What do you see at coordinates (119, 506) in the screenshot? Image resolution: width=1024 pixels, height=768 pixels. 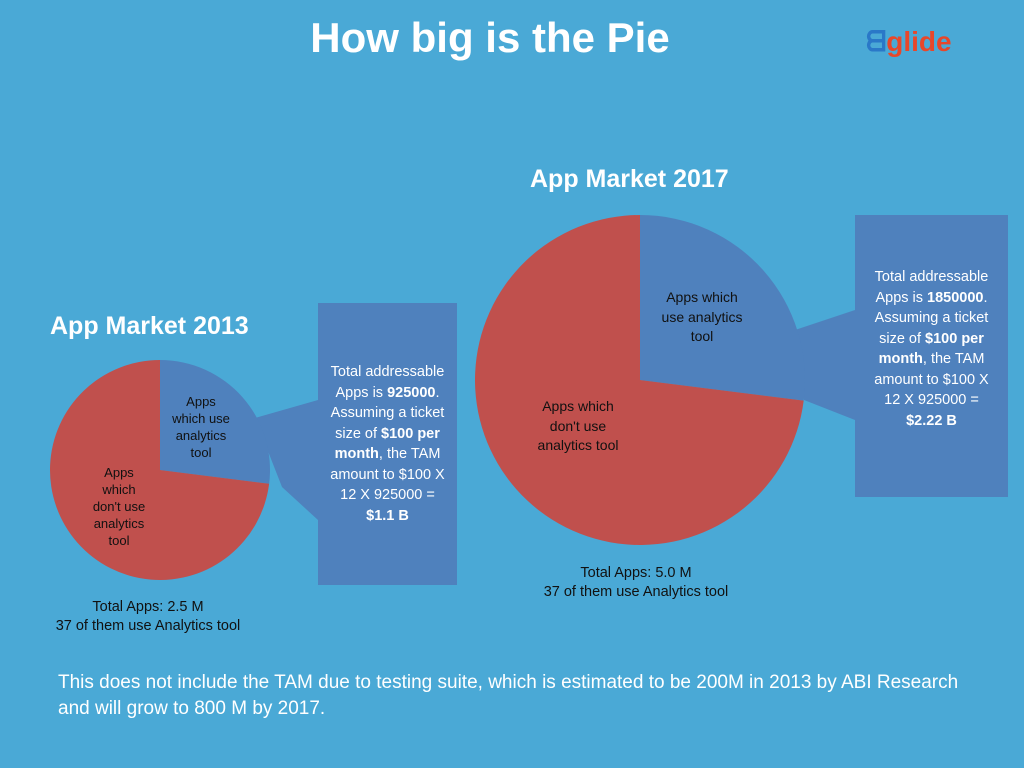 I see `slice-label-notuse-2013: Apps which don't use analytics tool` at bounding box center [119, 506].